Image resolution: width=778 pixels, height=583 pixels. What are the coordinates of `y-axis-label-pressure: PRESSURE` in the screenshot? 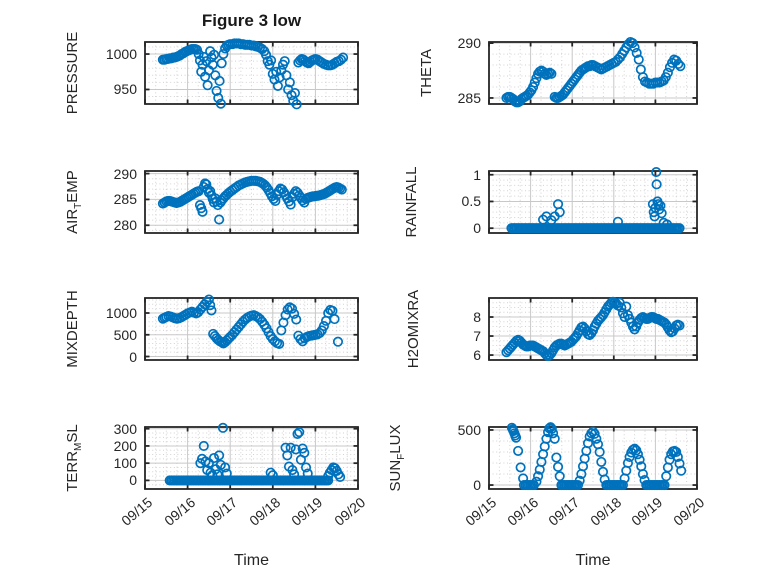 It's located at (74, 73).